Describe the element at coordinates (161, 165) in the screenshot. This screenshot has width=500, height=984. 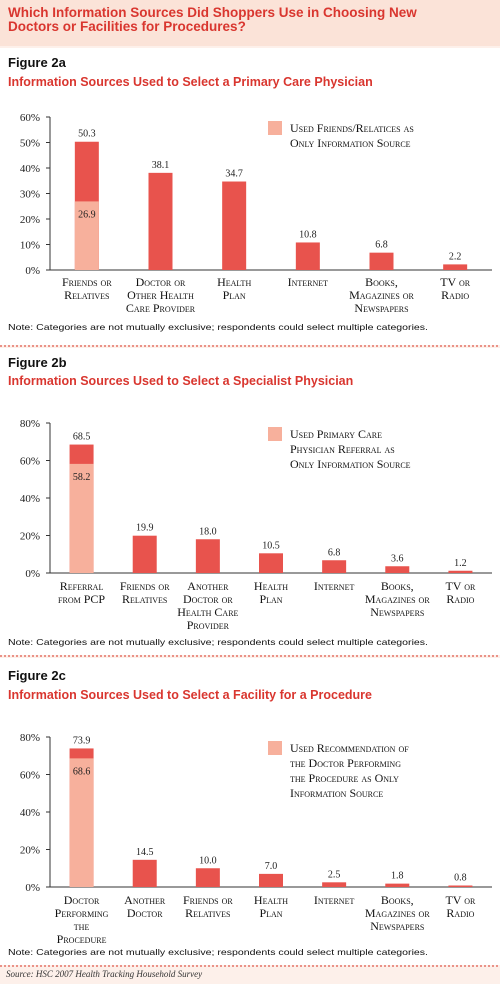
I see `value-label: 38.1` at that location.